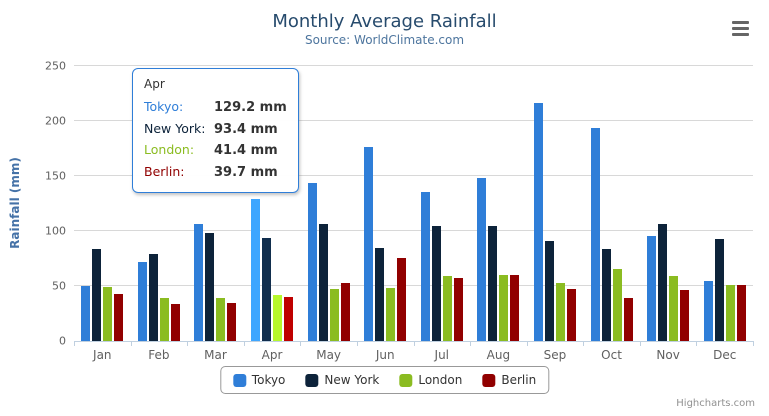 This screenshot has height=416, width=769. What do you see at coordinates (740, 30) in the screenshot?
I see `hamburger-menu-icon` at bounding box center [740, 30].